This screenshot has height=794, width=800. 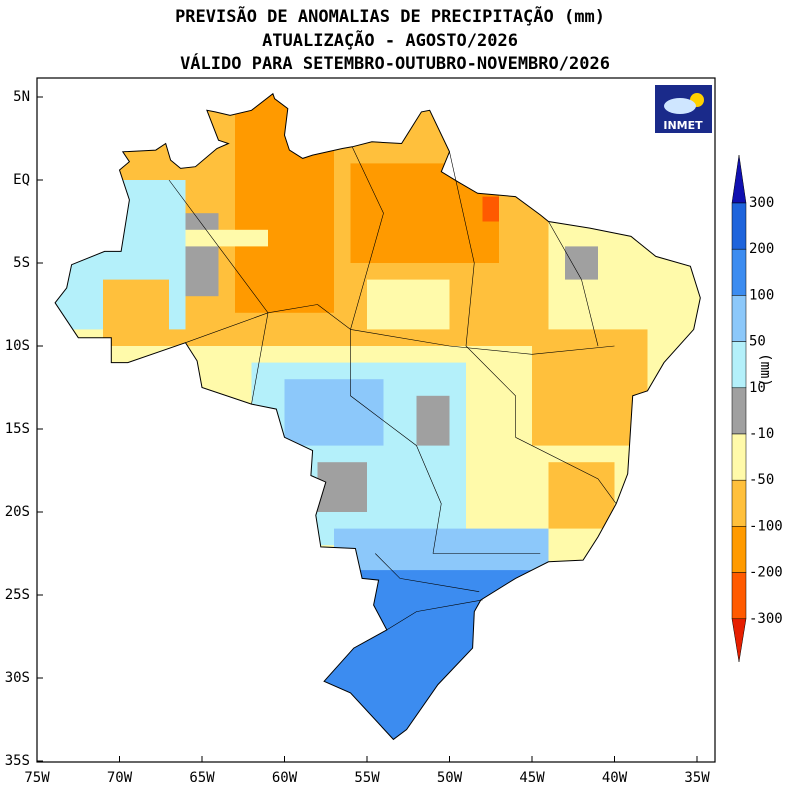 I want to click on colorbar-label: -10, so click(x=761, y=434).